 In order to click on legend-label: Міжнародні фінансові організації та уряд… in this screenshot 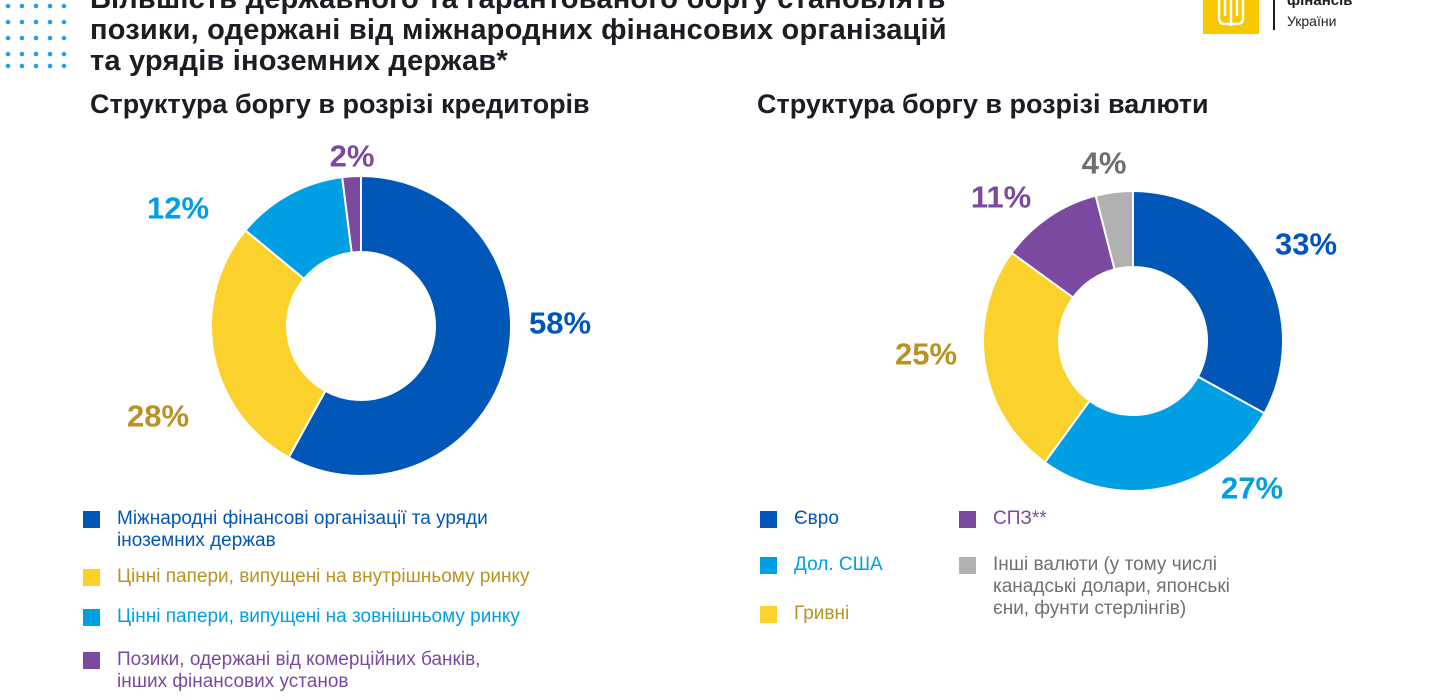, I will do `click(302, 529)`.